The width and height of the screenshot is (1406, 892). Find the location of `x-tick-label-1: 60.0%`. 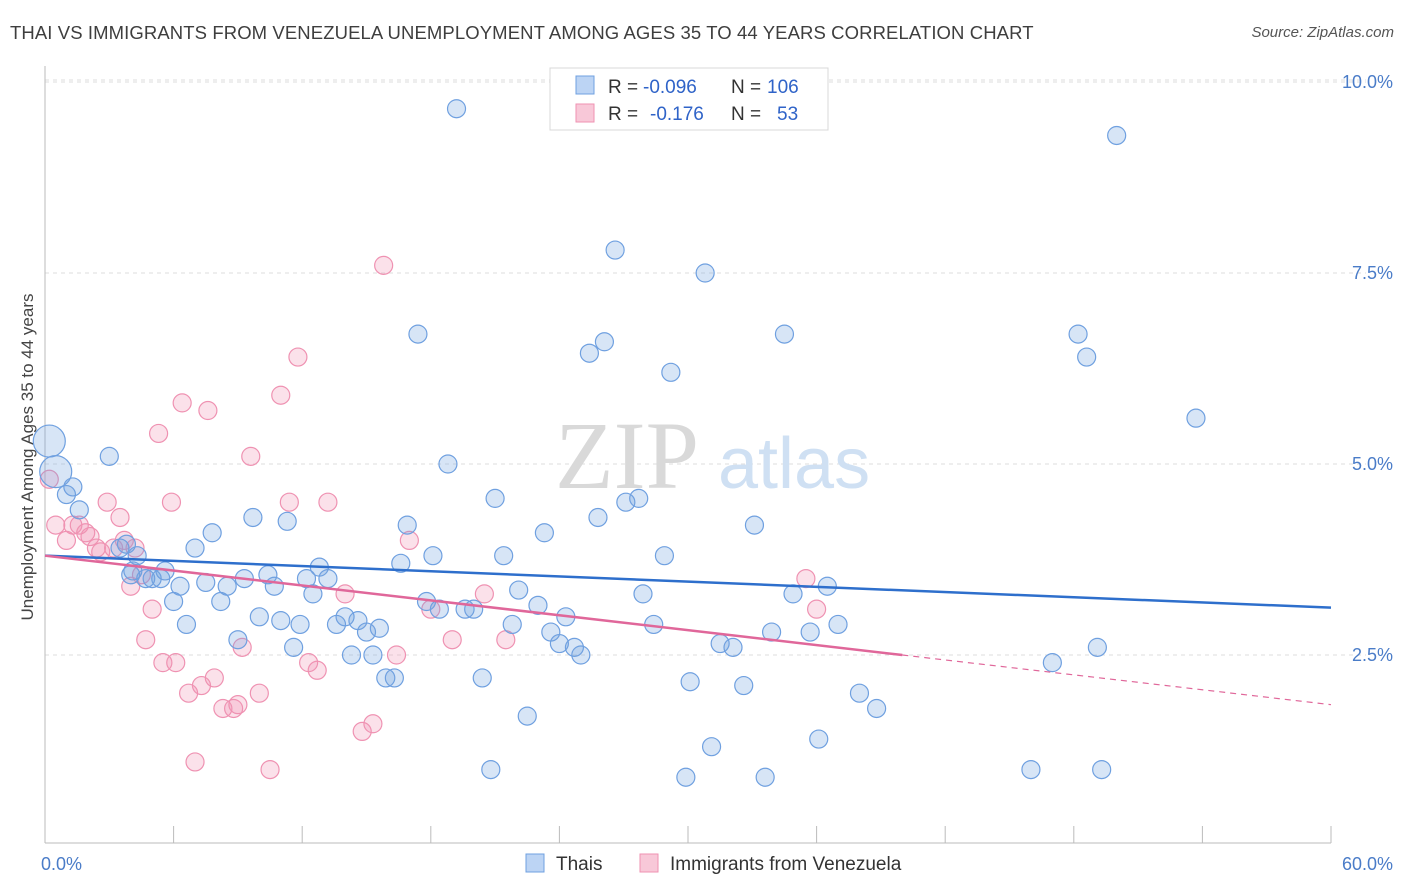

x-tick-label-1: 60.0% is located at coordinates (1367, 864).